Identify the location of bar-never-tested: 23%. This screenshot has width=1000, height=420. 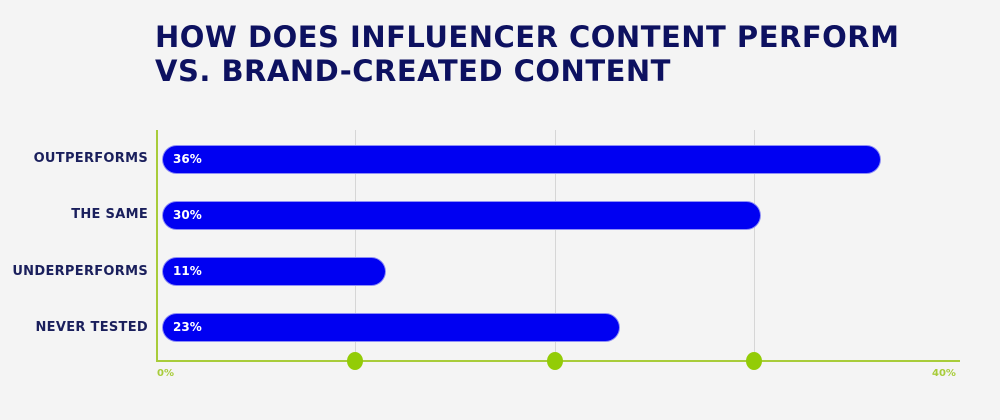
(391, 327).